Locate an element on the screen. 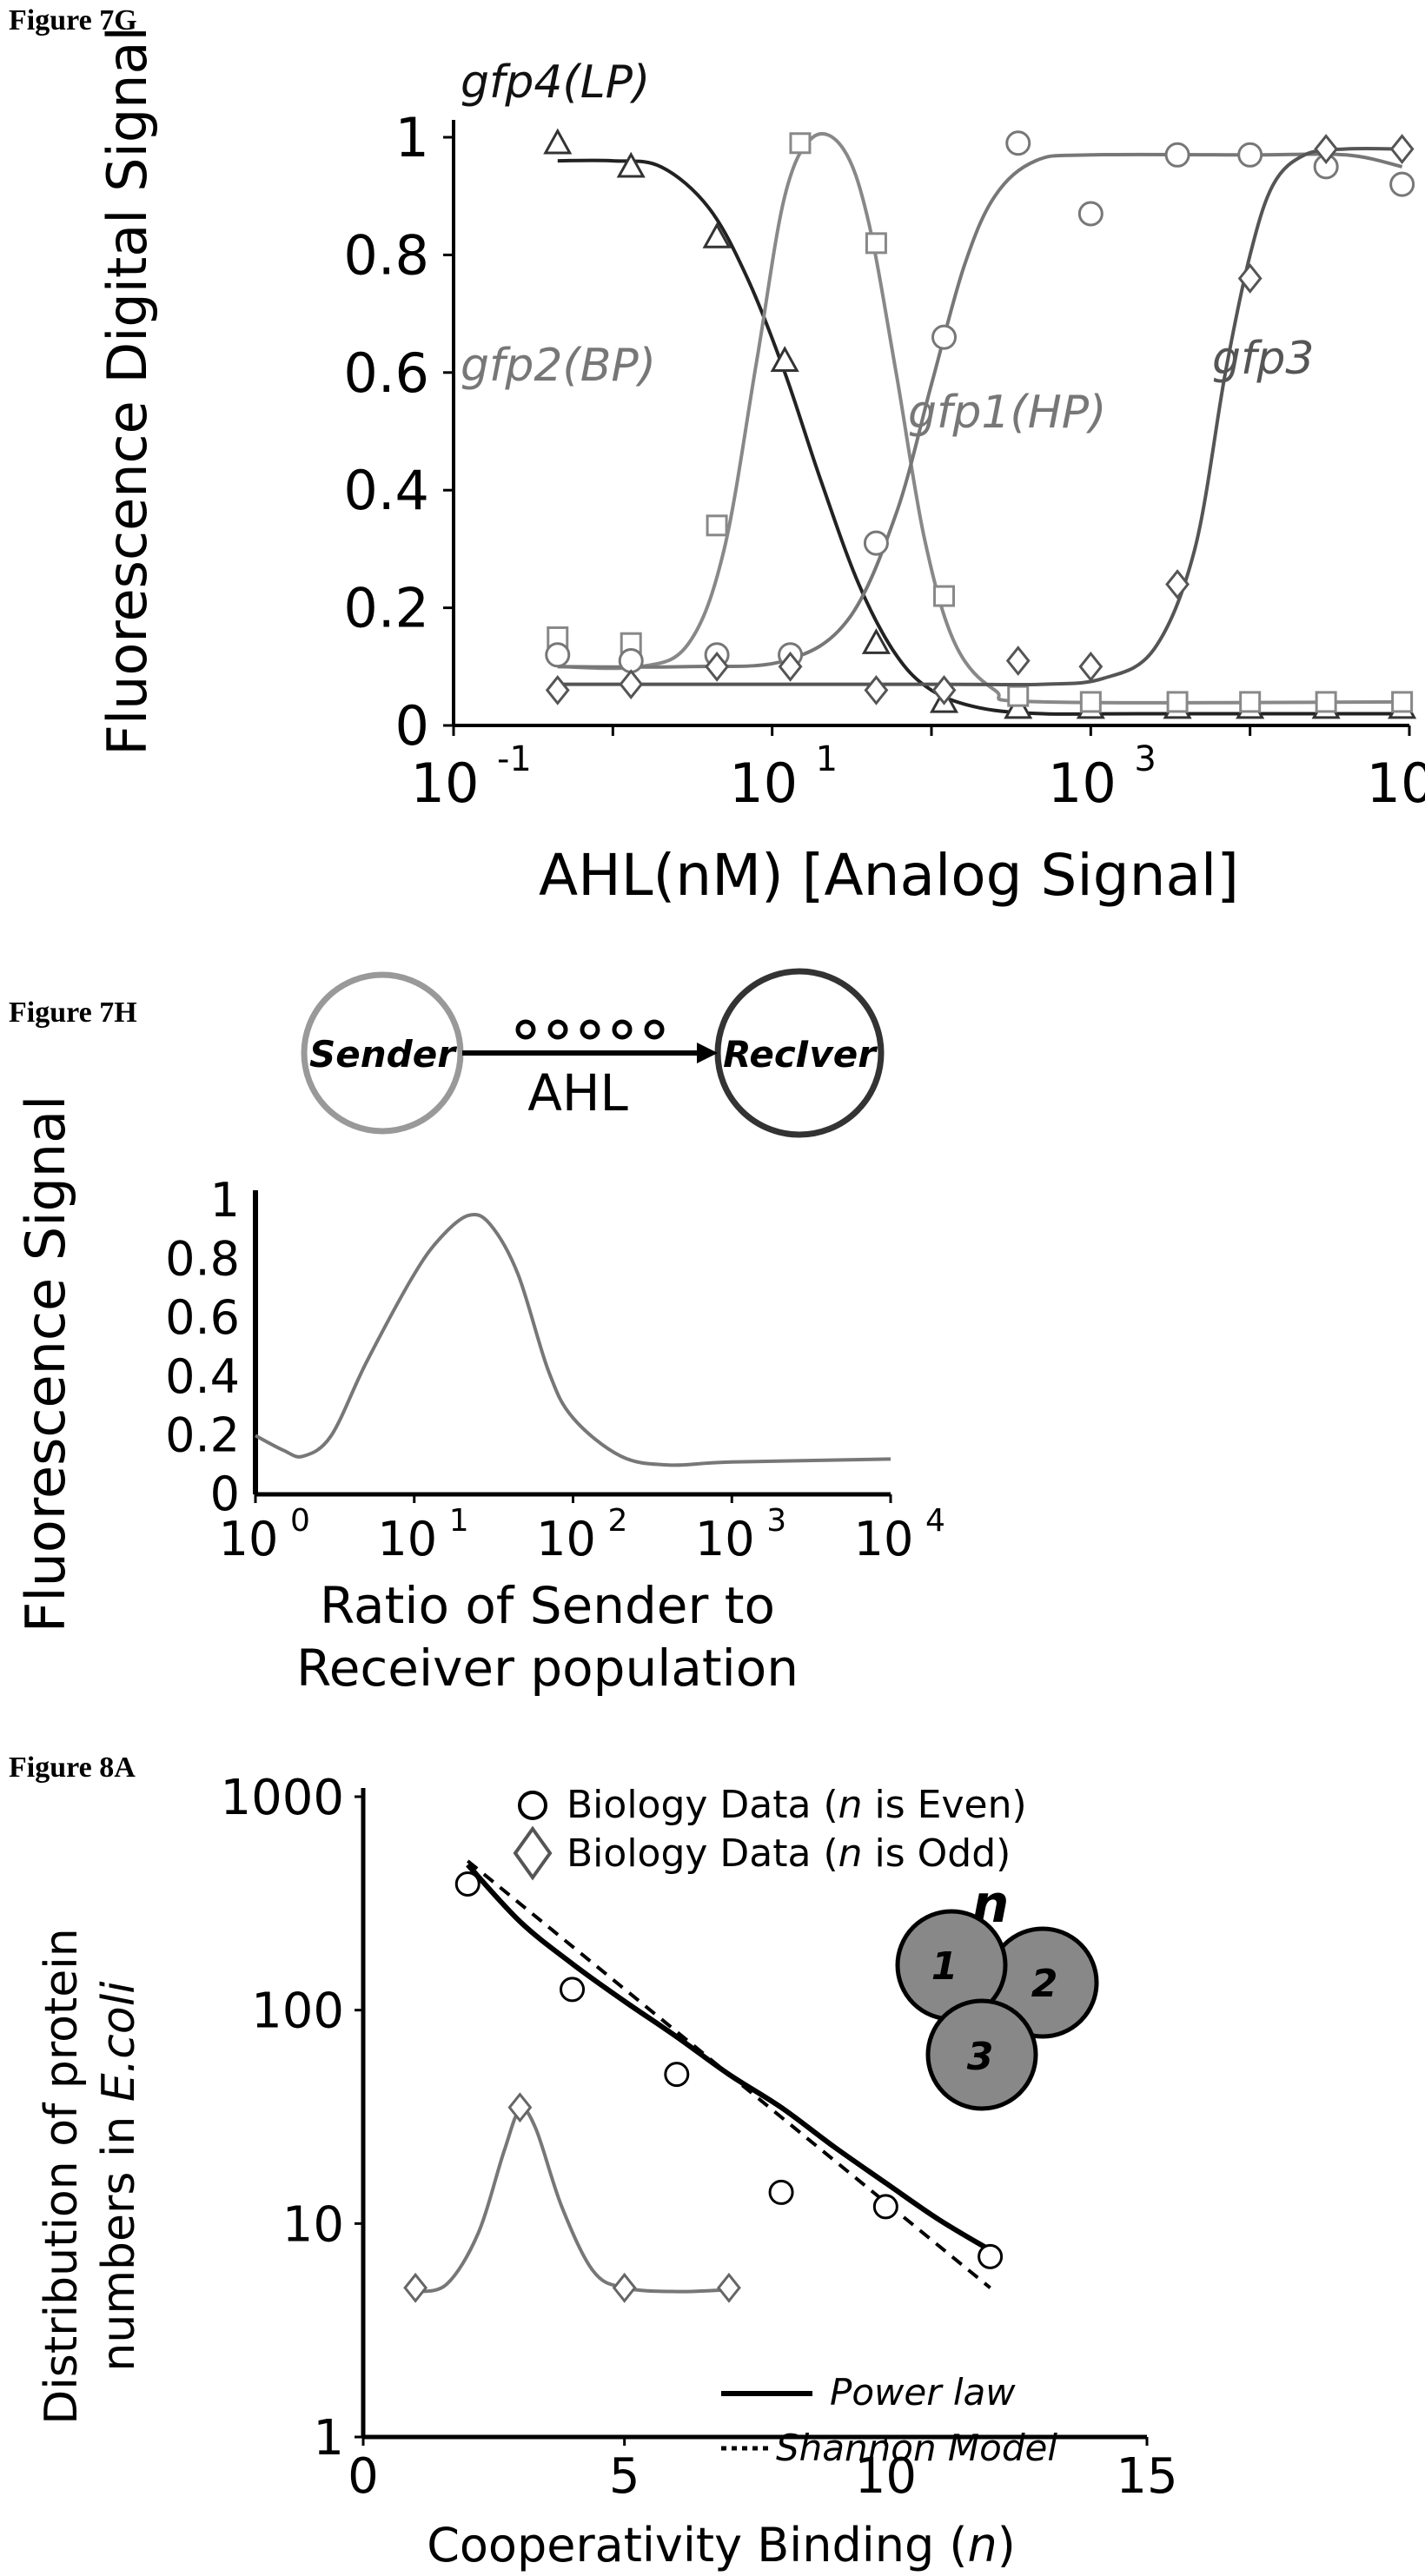 The image size is (1425, 2576). annotation-gfp2: gfp2(BP) is located at coordinates (558, 366).